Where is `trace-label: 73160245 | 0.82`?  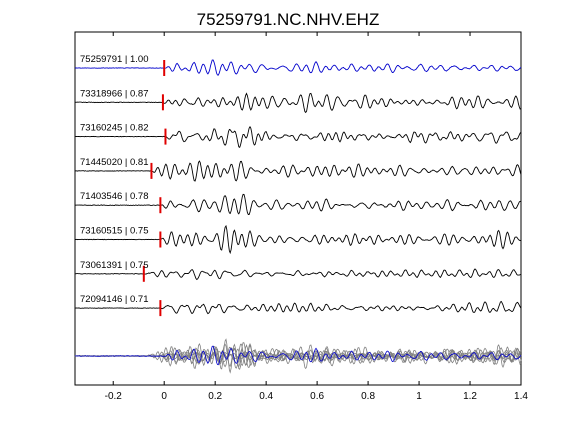 trace-label: 73160245 | 0.82 is located at coordinates (114, 128).